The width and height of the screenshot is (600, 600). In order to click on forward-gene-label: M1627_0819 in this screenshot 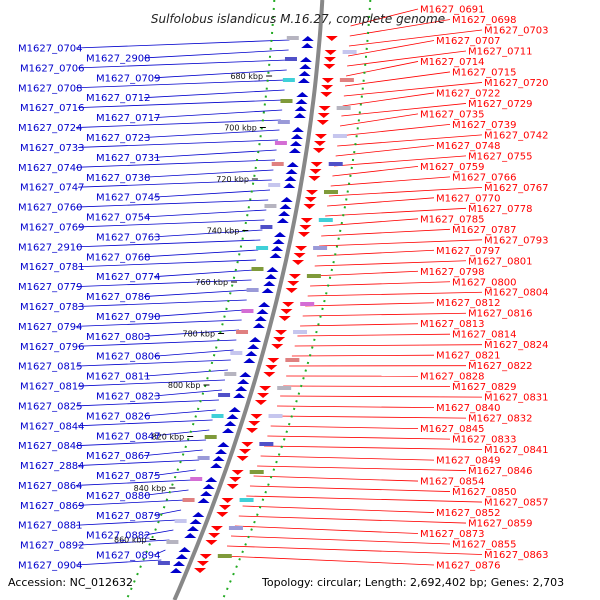, I will do `click(52, 387)`.